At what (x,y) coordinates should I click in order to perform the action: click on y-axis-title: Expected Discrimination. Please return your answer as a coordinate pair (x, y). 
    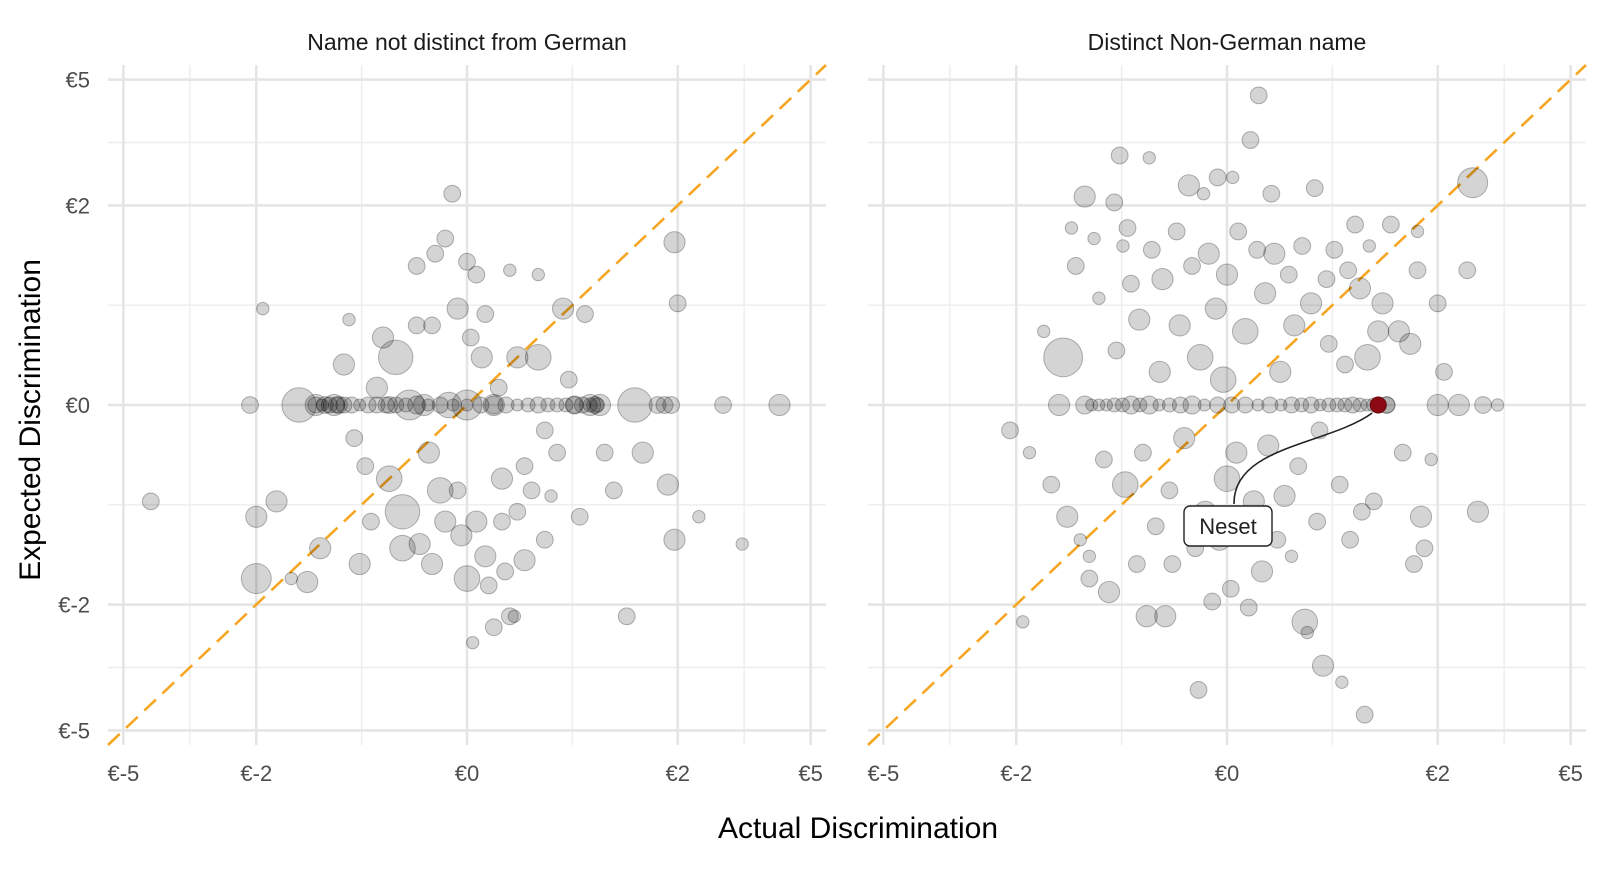
    Looking at the image, I should click on (30, 420).